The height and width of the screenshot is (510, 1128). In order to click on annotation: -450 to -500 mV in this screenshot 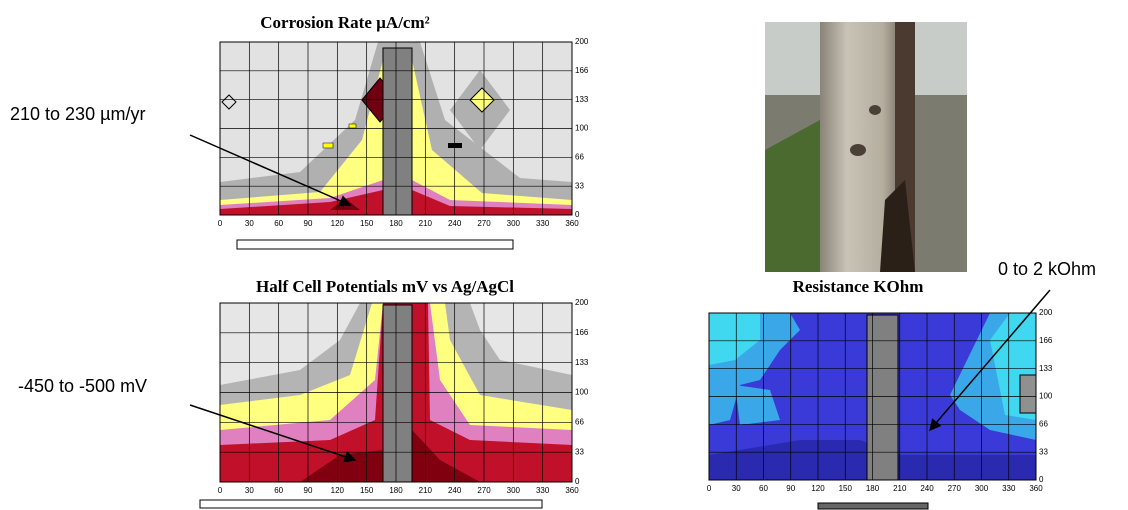, I will do `click(82, 386)`.